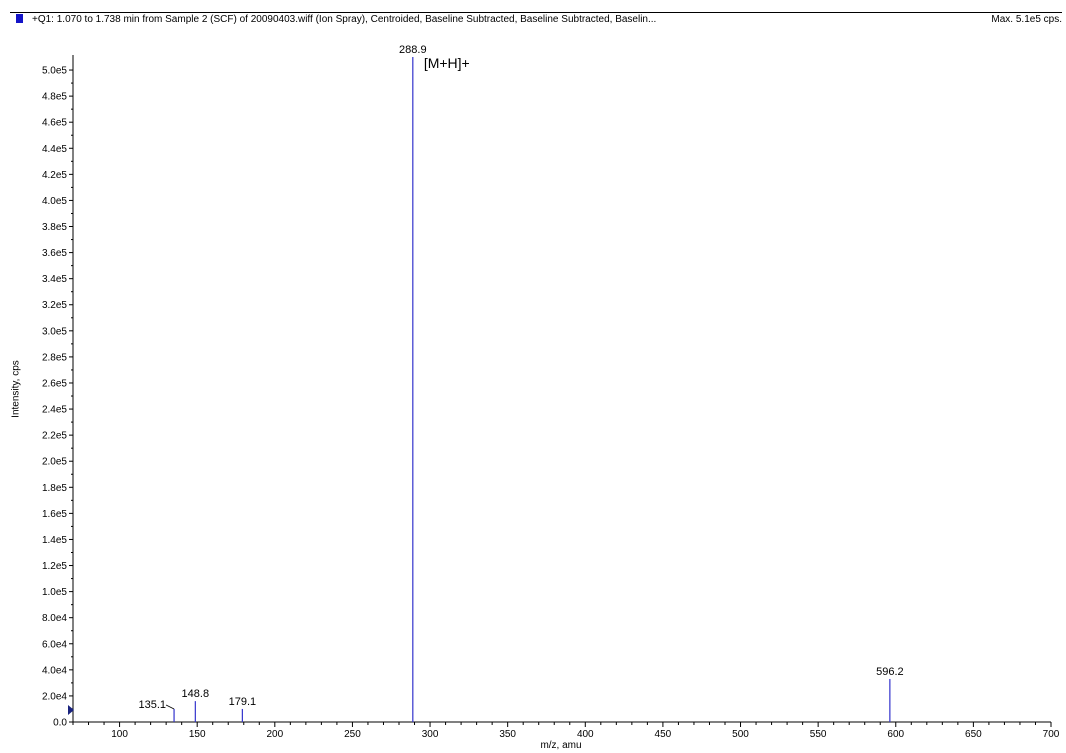 The width and height of the screenshot is (1066, 753). Describe the element at coordinates (663, 734) in the screenshot. I see `x-tick-label: 450` at that location.